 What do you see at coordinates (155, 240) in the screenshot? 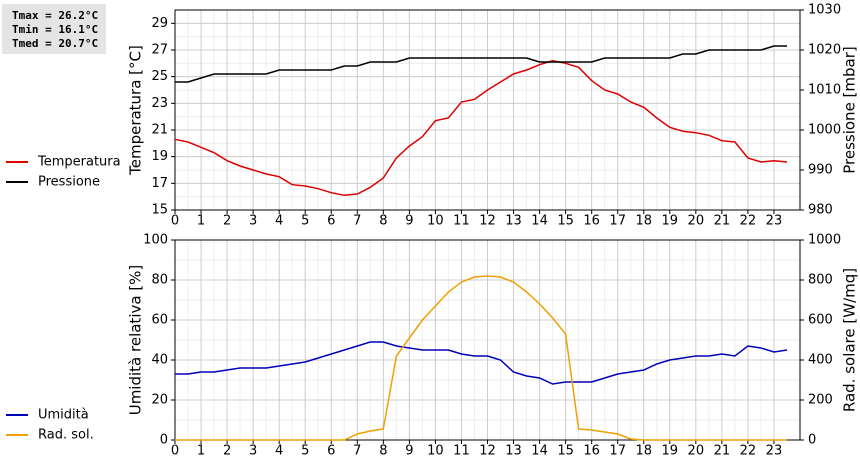
I see `y-tick-label: 100` at bounding box center [155, 240].